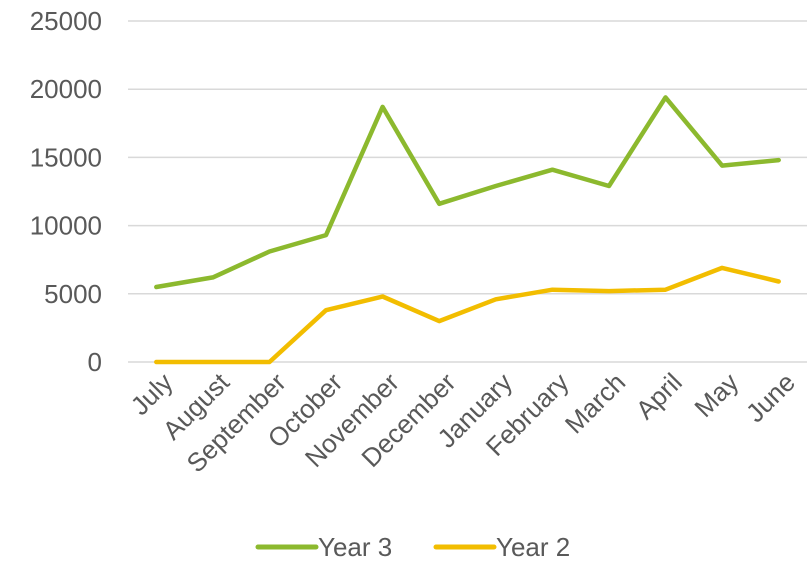  Describe the element at coordinates (355, 547) in the screenshot. I see `legend-label: Year 3` at that location.